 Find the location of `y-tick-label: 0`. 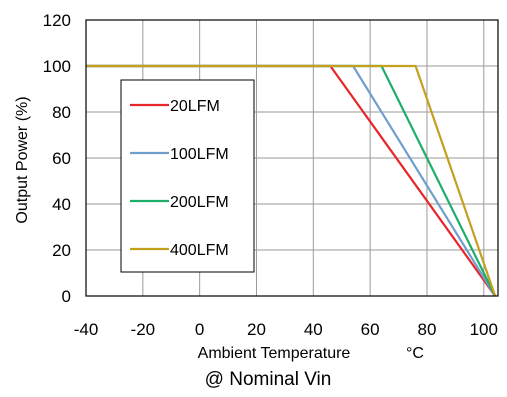

y-tick-label: 0 is located at coordinates (66, 296).